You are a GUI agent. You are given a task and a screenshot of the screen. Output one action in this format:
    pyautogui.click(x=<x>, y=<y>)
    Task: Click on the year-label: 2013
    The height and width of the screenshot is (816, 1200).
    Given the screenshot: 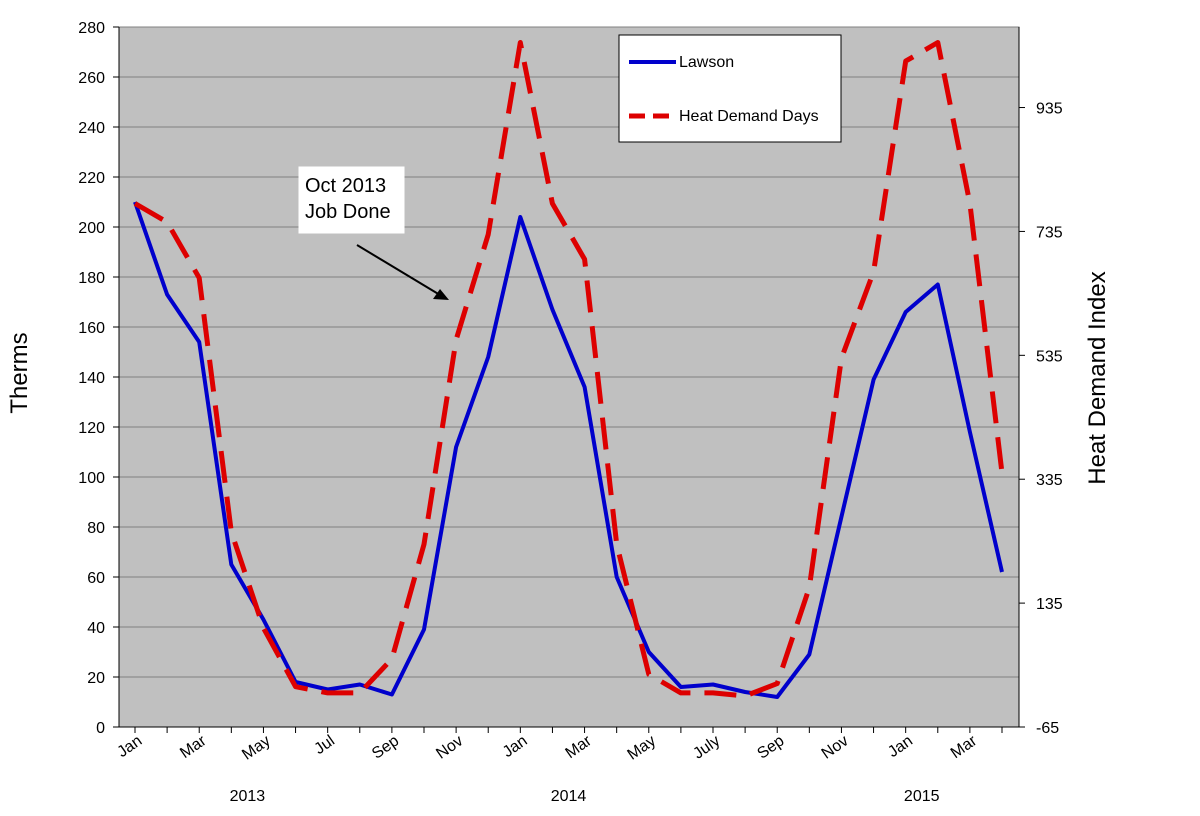 What is the action you would take?
    pyautogui.click(x=248, y=796)
    